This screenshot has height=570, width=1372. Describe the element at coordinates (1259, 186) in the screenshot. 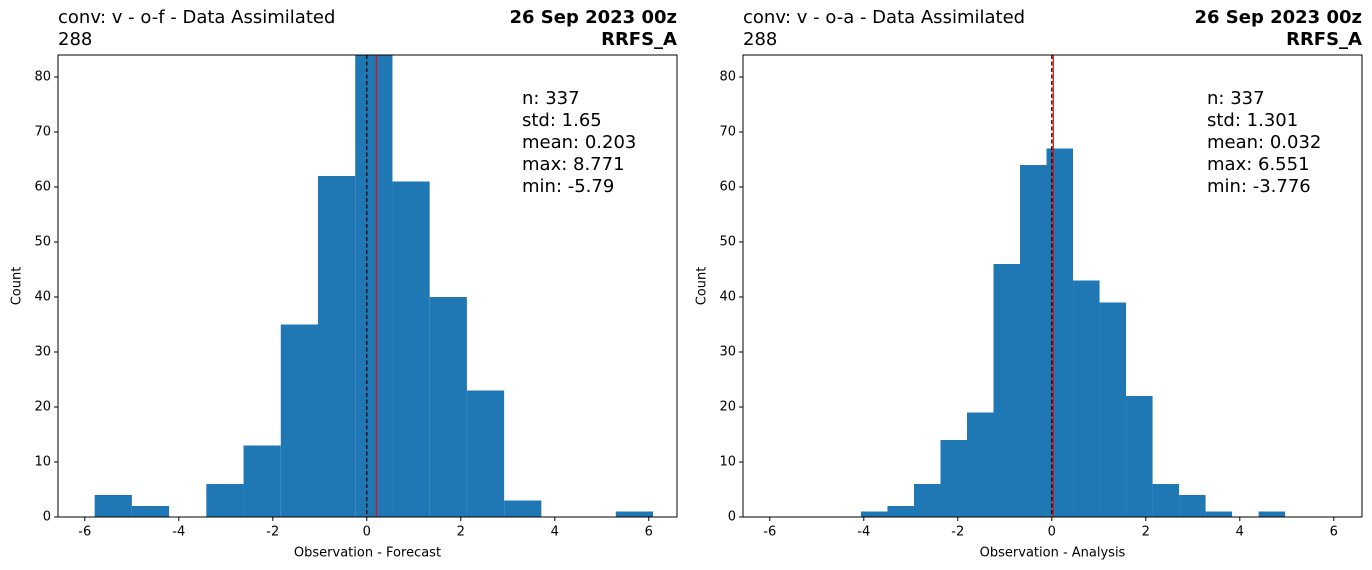

I see `stats-text: min: -3.776` at that location.